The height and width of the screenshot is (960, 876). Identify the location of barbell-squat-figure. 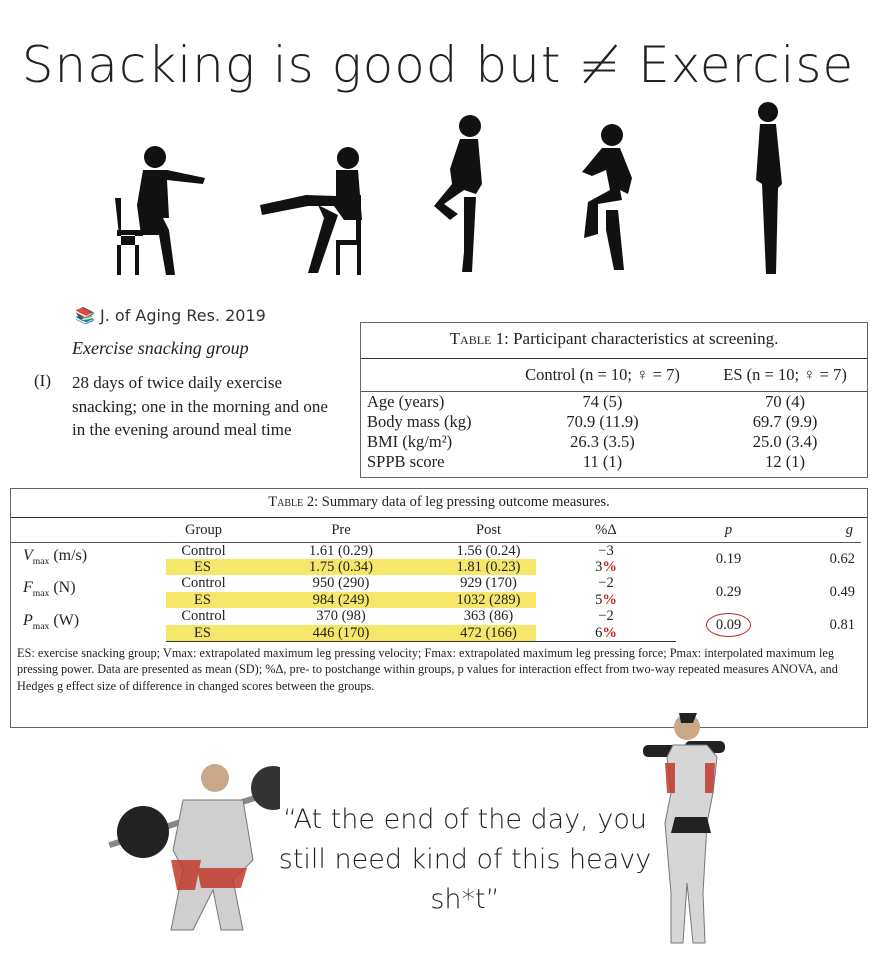
(194, 847).